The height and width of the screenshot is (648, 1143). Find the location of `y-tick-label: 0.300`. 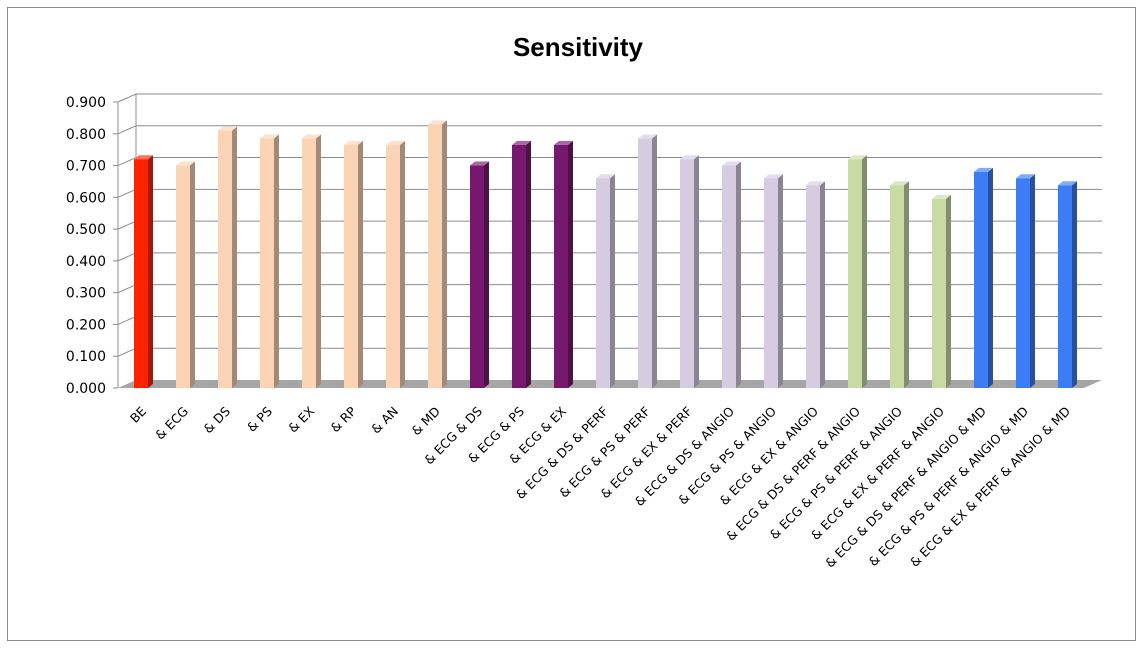

y-tick-label: 0.300 is located at coordinates (86, 294).